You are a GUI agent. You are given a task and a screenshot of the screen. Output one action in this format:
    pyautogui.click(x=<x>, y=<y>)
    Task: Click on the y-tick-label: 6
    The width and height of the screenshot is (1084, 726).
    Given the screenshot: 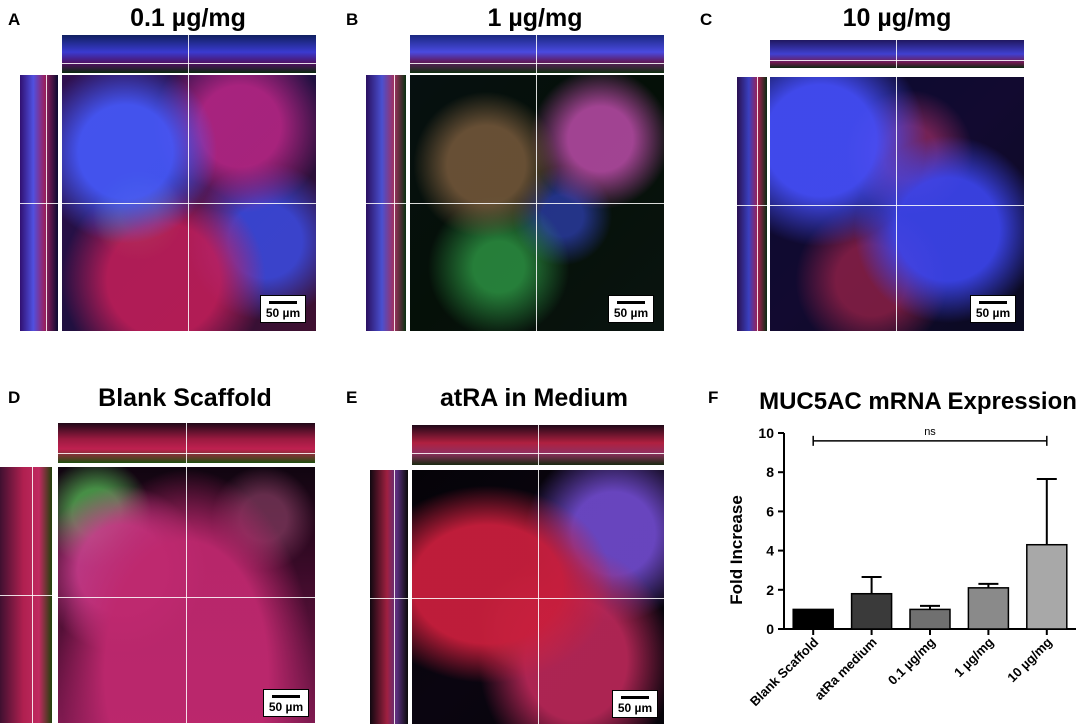 What is the action you would take?
    pyautogui.click(x=770, y=511)
    